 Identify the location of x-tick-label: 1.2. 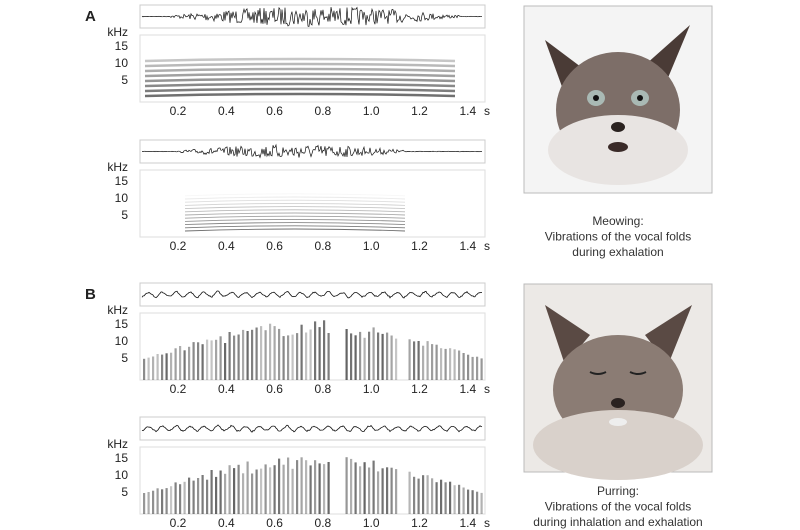
(419, 111).